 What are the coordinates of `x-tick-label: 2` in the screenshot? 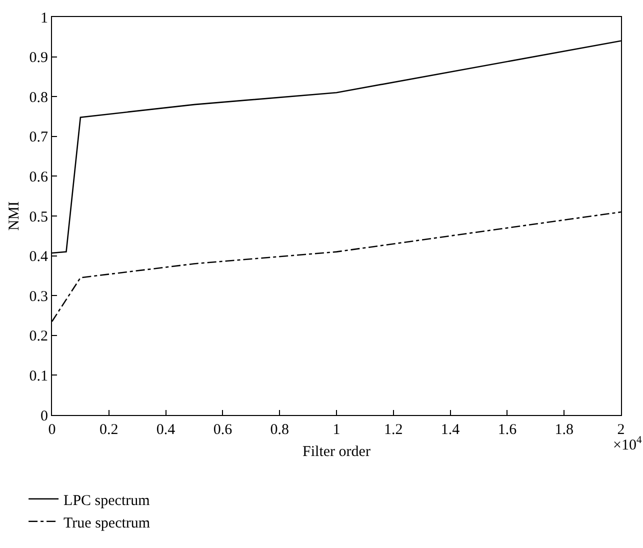 It's located at (621, 430).